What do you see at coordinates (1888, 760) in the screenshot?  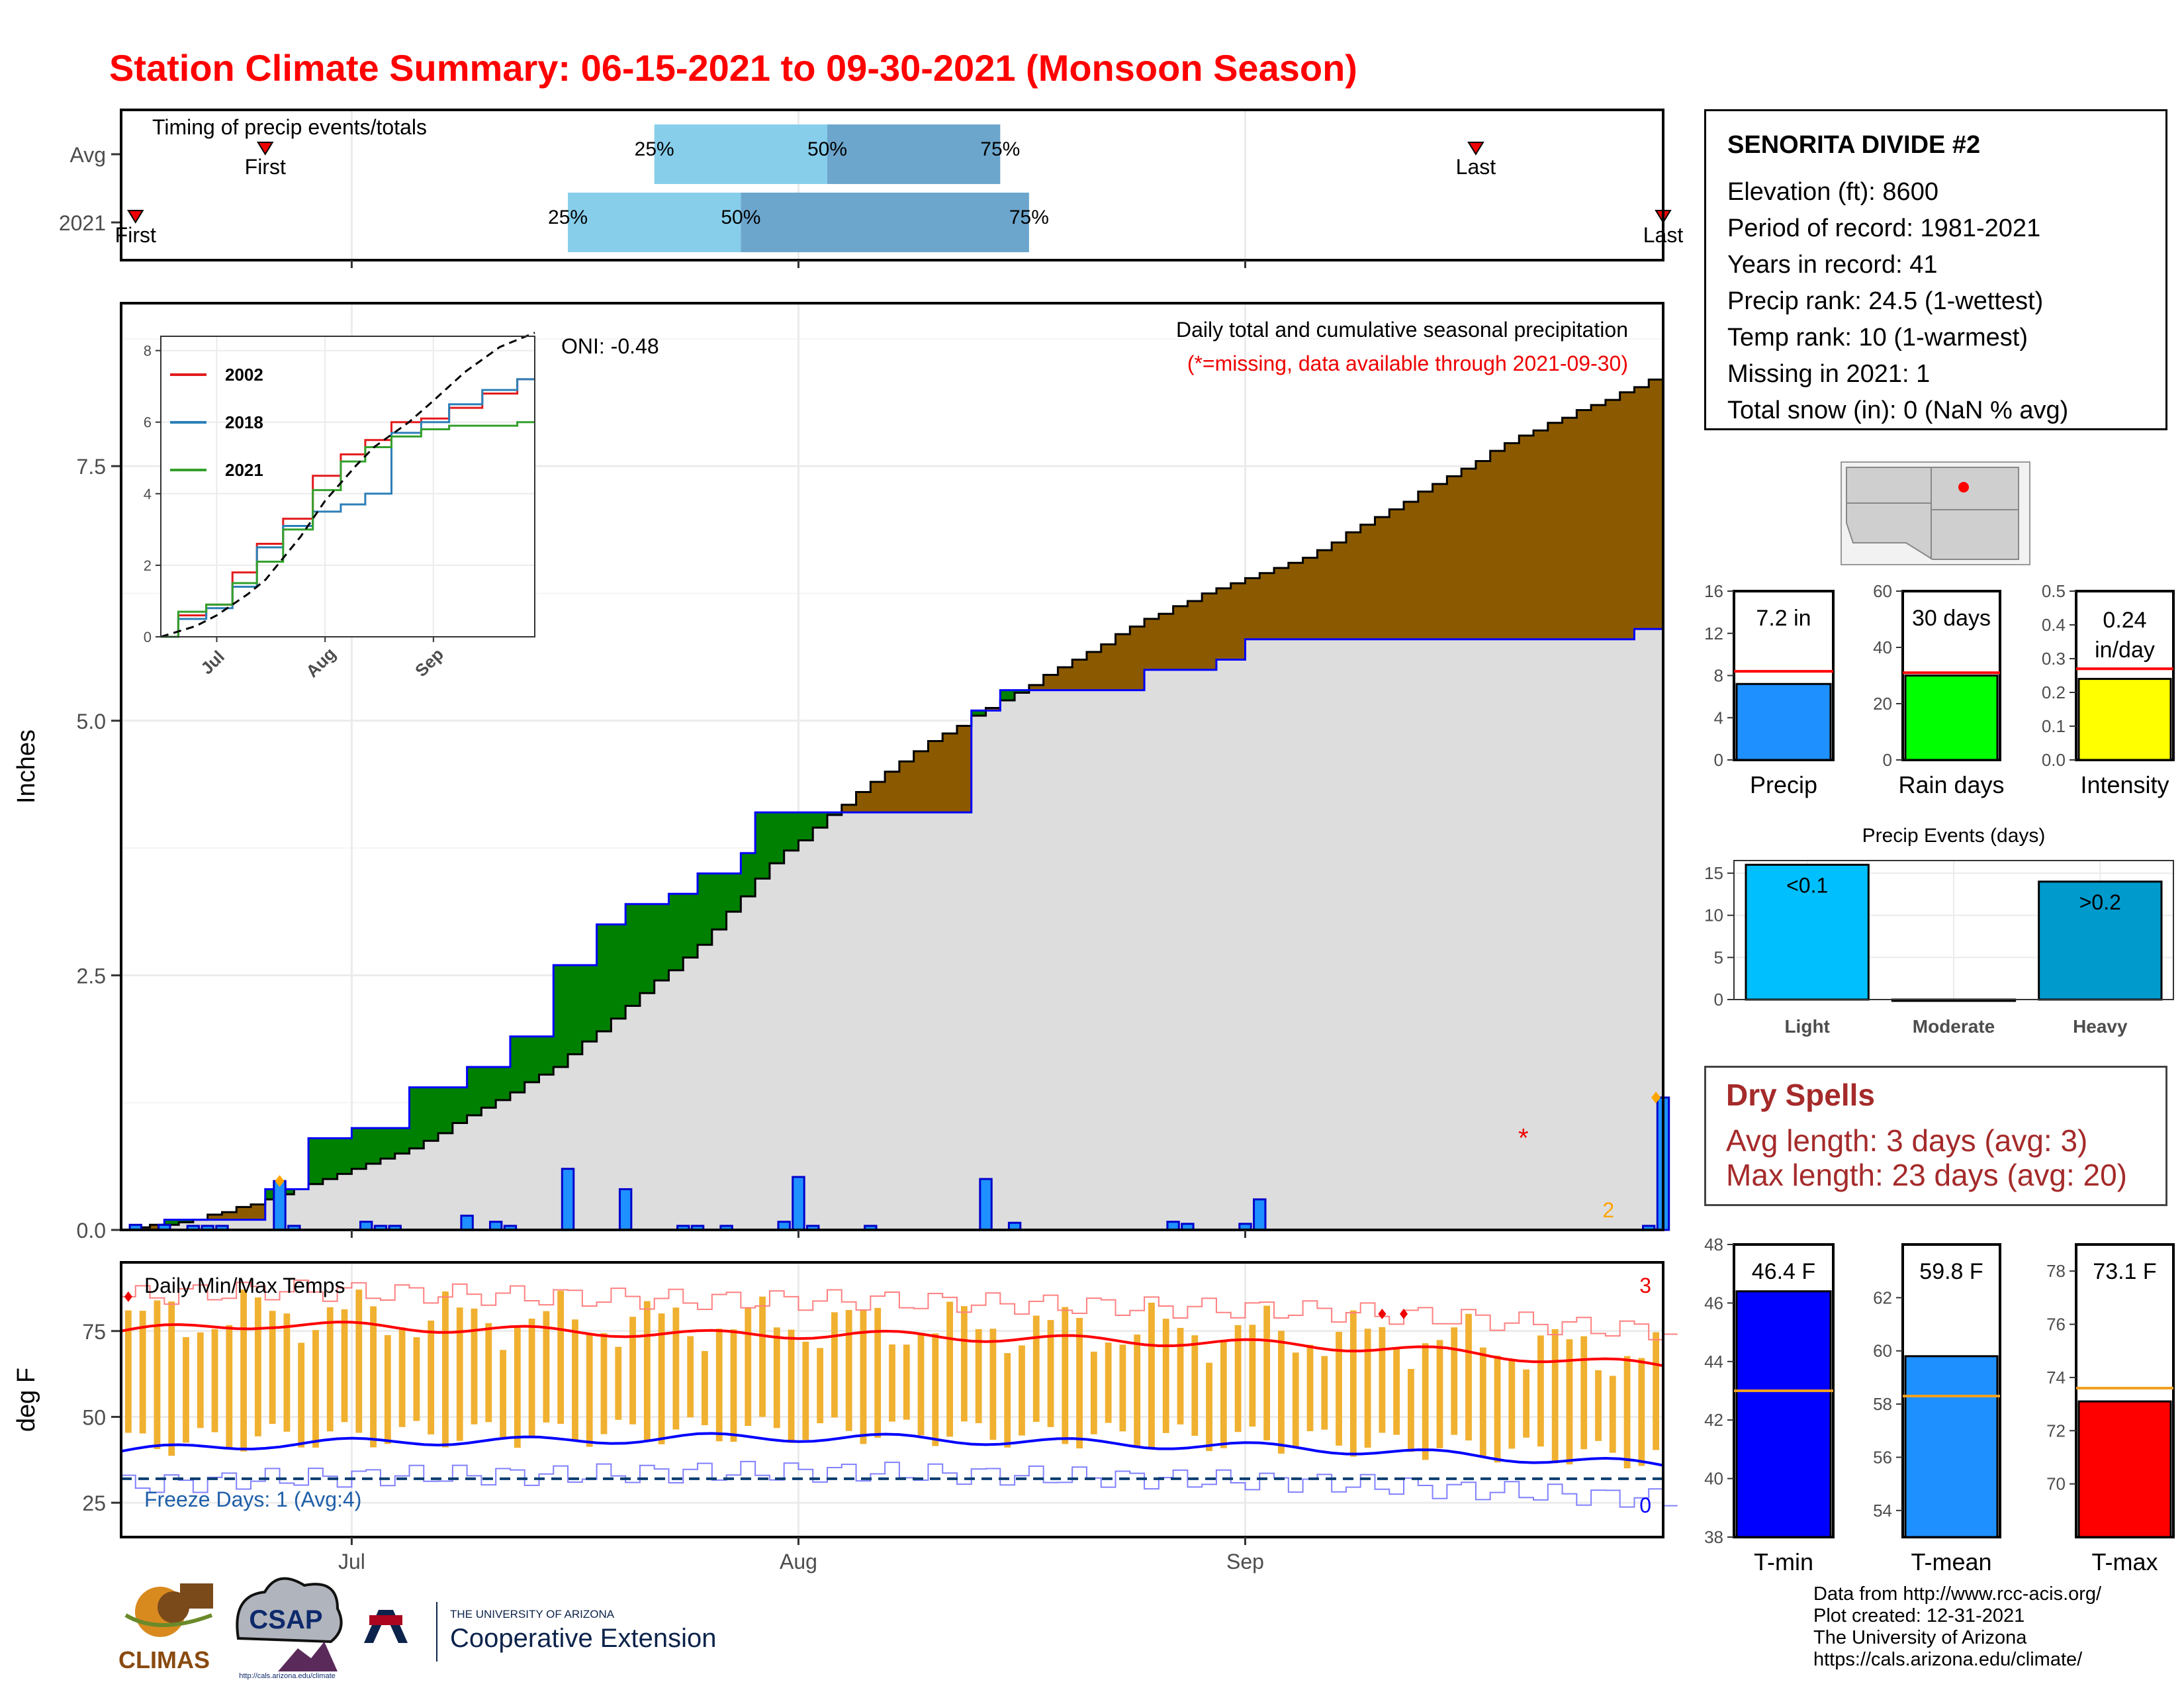 I see `mini-y-tick: 0` at bounding box center [1888, 760].